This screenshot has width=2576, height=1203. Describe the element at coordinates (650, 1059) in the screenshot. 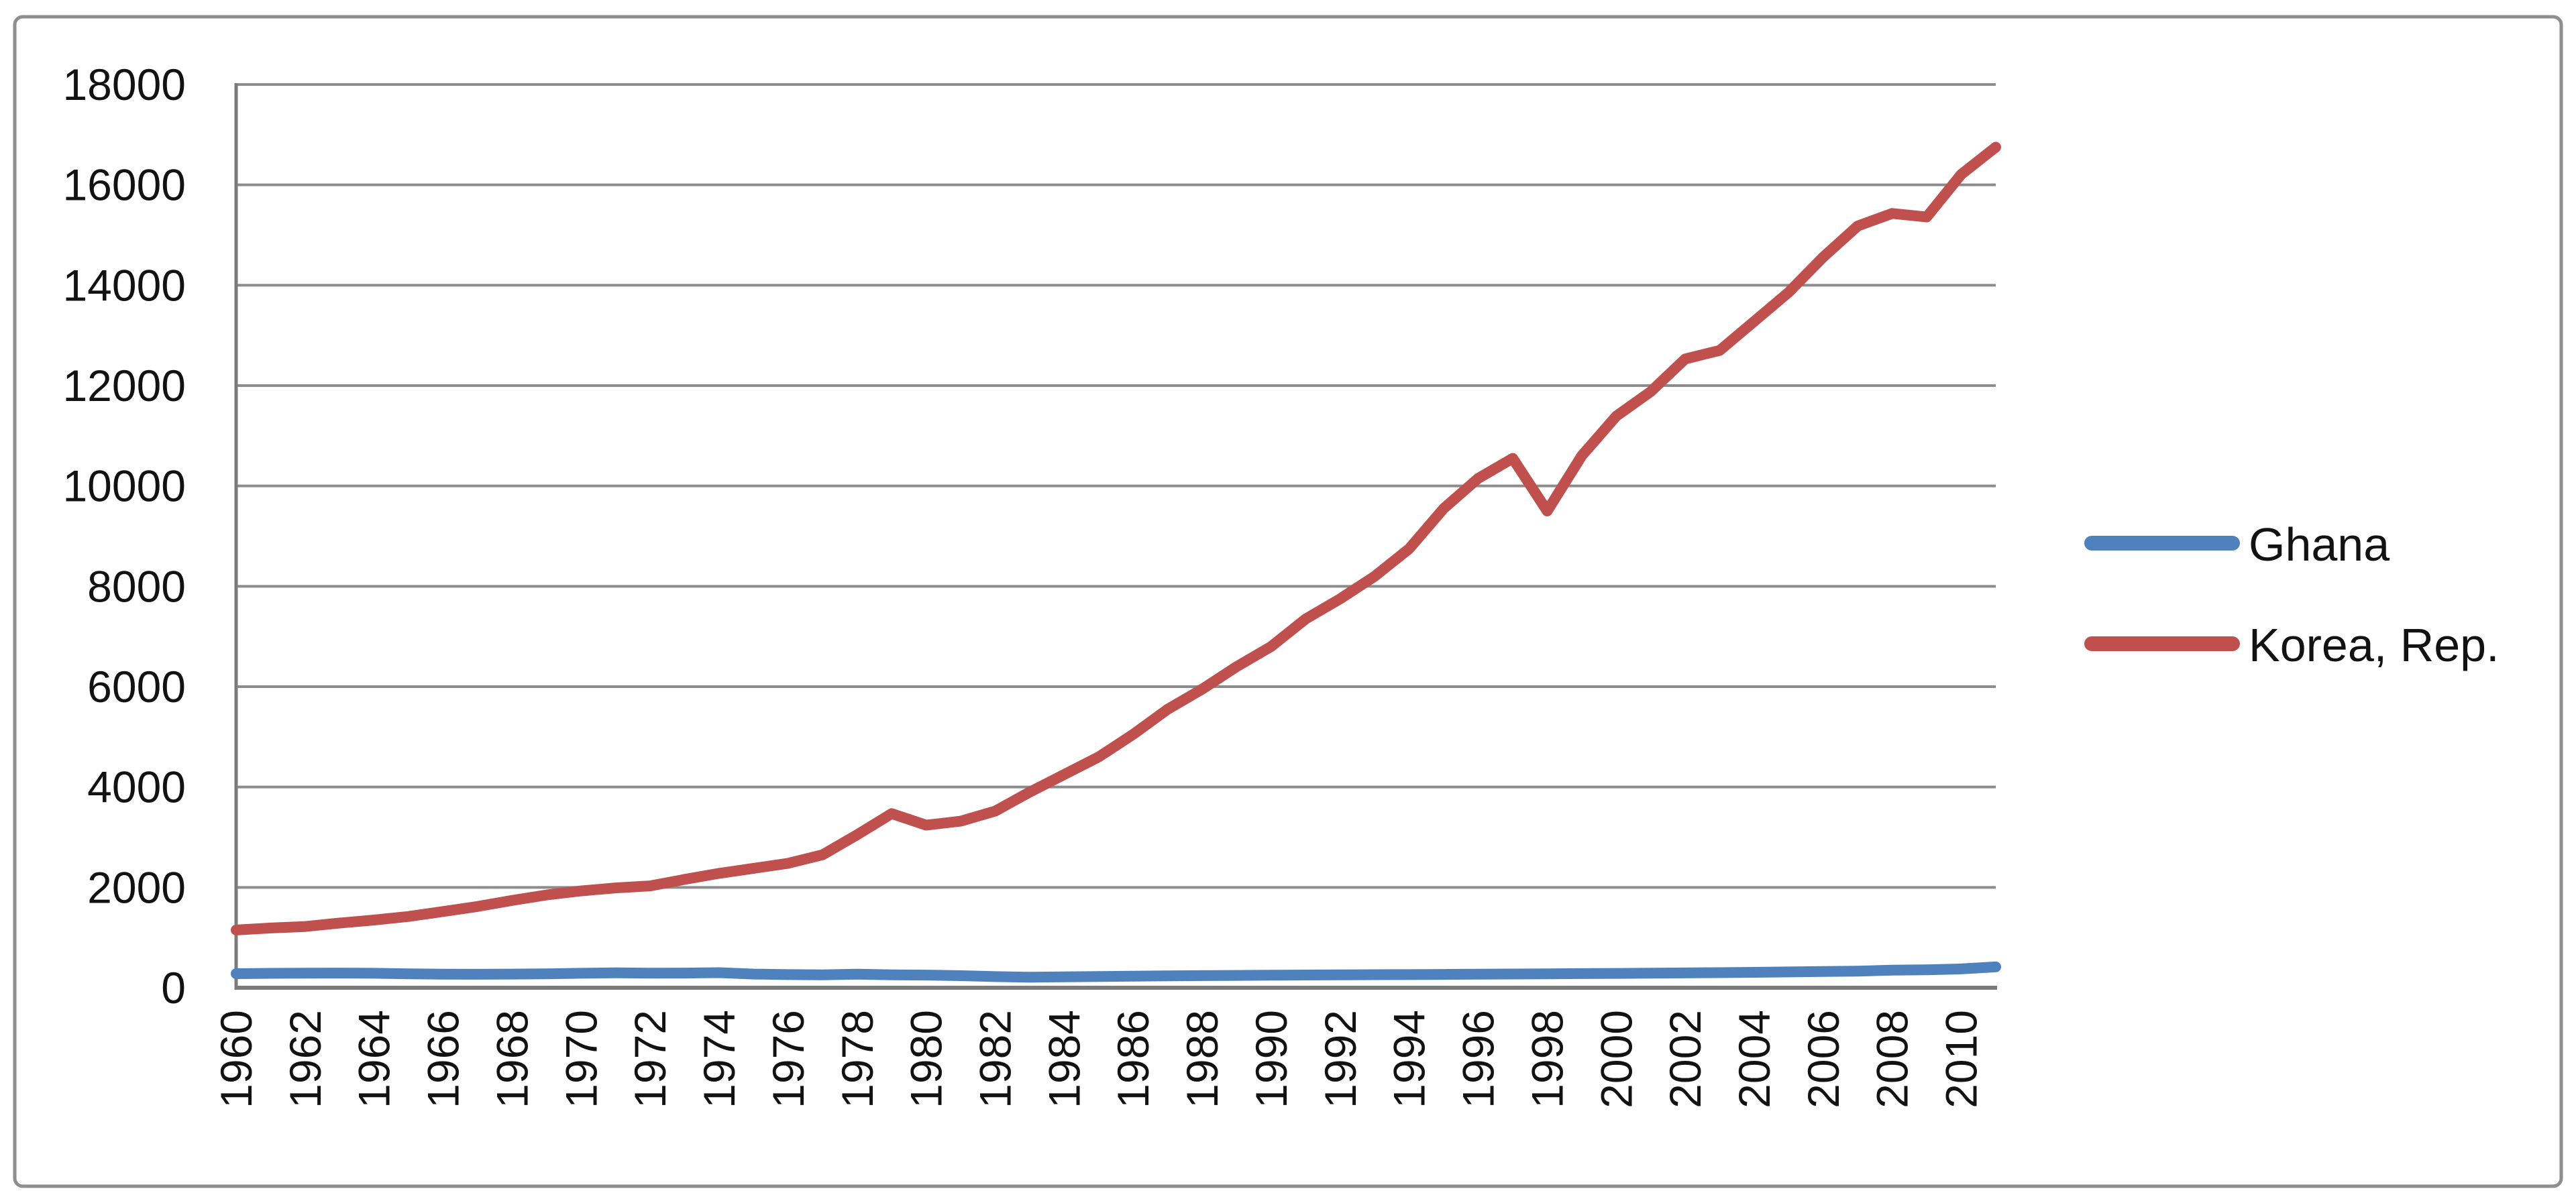

I see `x-tick-label: 1972` at that location.